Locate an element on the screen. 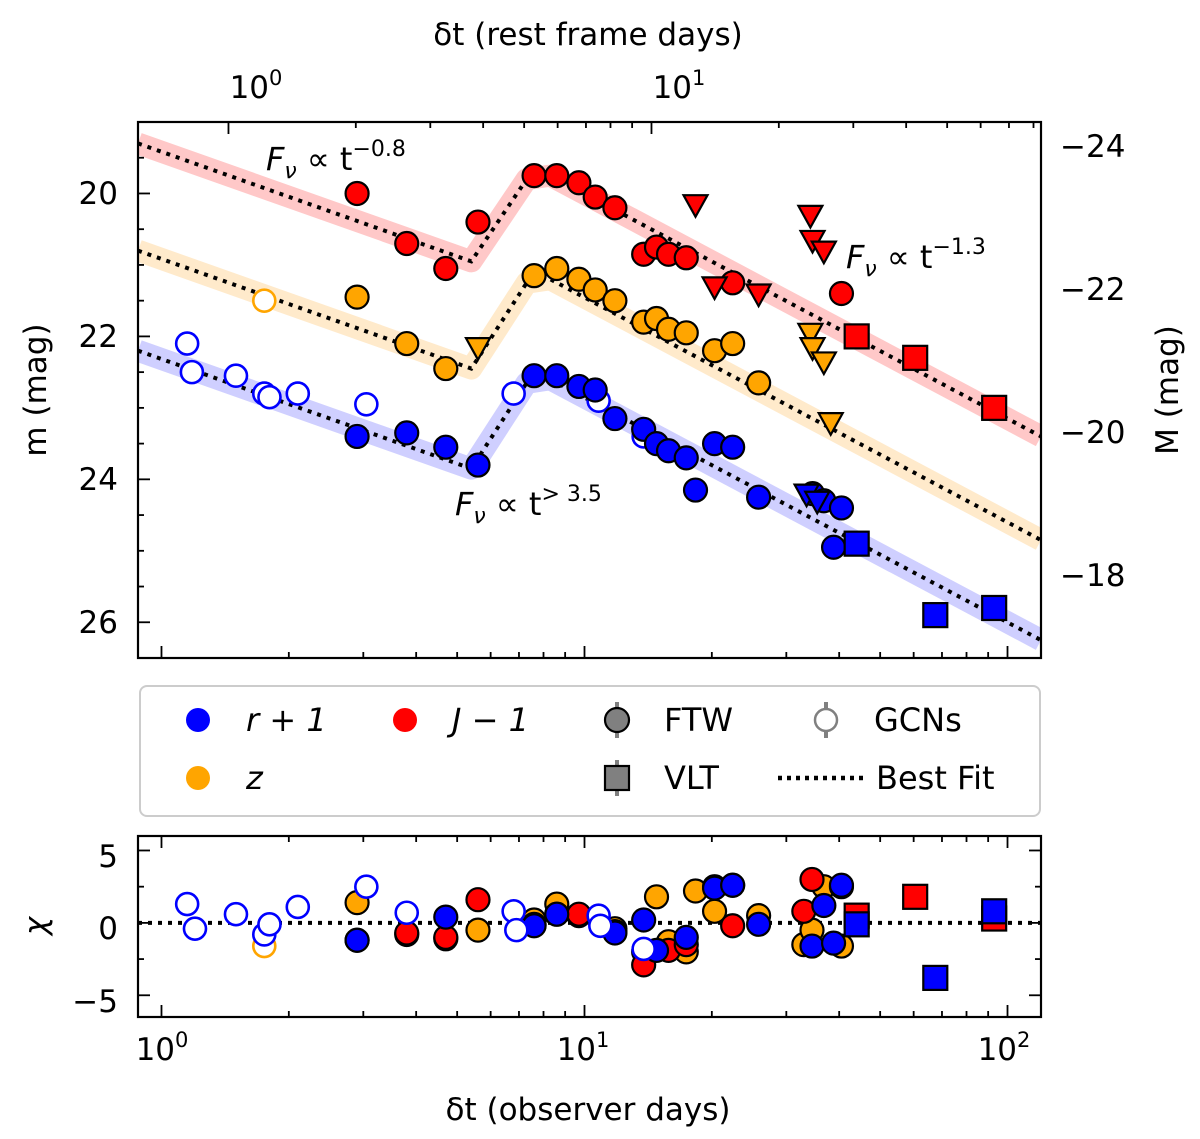 This screenshot has width=1200, height=1139. residual-axes-frame is located at coordinates (589, 926).